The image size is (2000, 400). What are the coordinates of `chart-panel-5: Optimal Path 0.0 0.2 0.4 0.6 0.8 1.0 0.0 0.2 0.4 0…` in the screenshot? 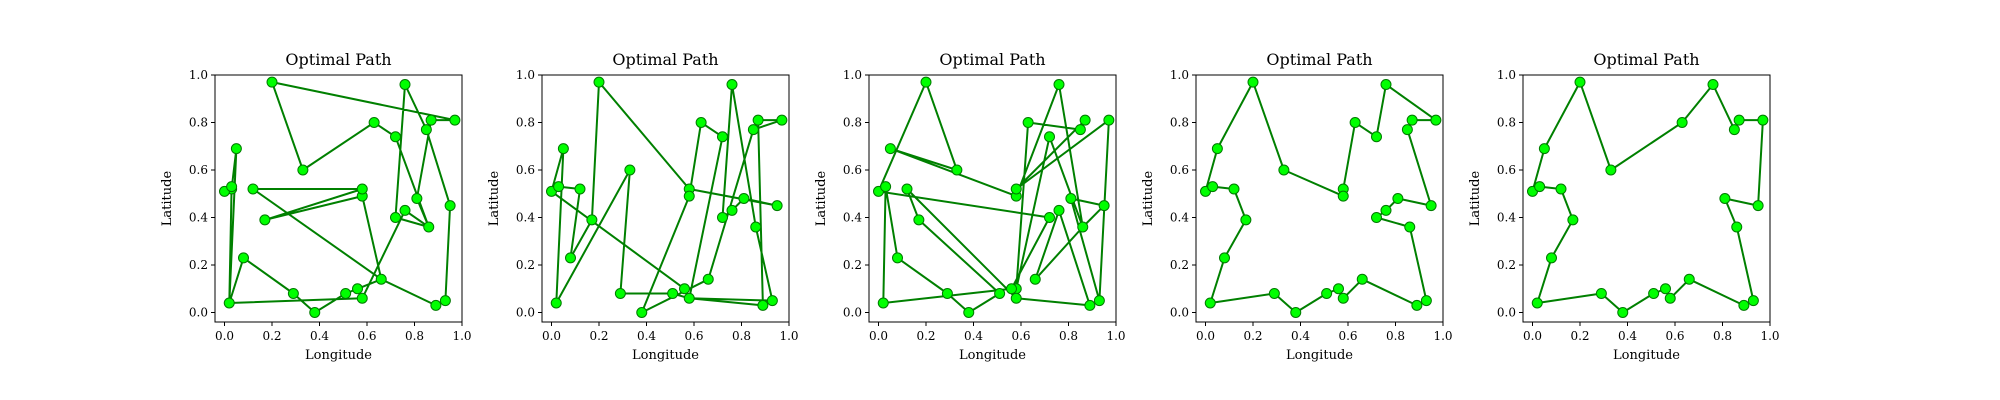 It's located at (1624, 206).